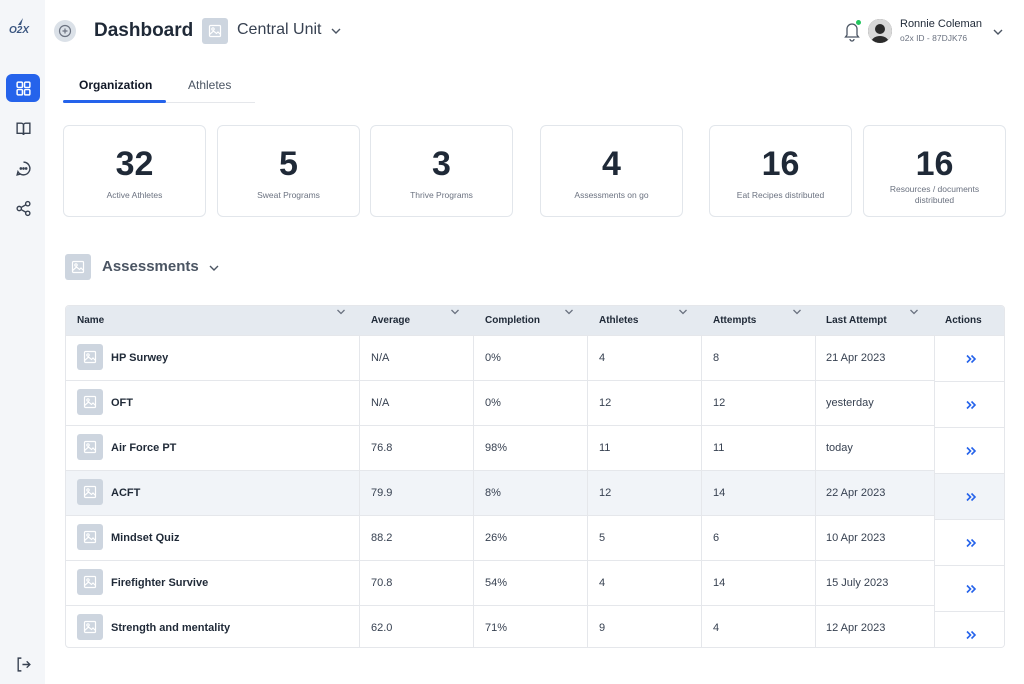 This screenshot has height=684, width=1024. What do you see at coordinates (619, 320) in the screenshot?
I see `column-header-athletes: Athletes` at bounding box center [619, 320].